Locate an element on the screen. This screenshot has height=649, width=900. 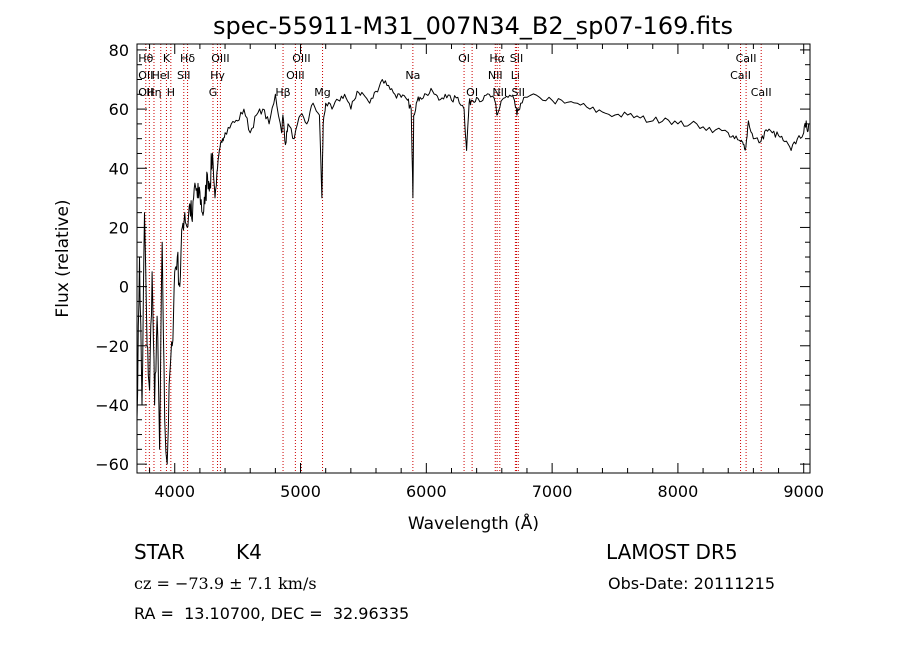
y-tick-label: −60 is located at coordinates (112, 464).